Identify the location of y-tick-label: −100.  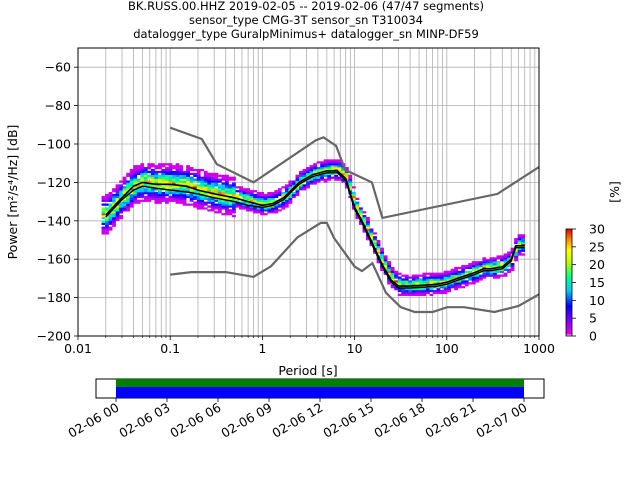
(54, 144).